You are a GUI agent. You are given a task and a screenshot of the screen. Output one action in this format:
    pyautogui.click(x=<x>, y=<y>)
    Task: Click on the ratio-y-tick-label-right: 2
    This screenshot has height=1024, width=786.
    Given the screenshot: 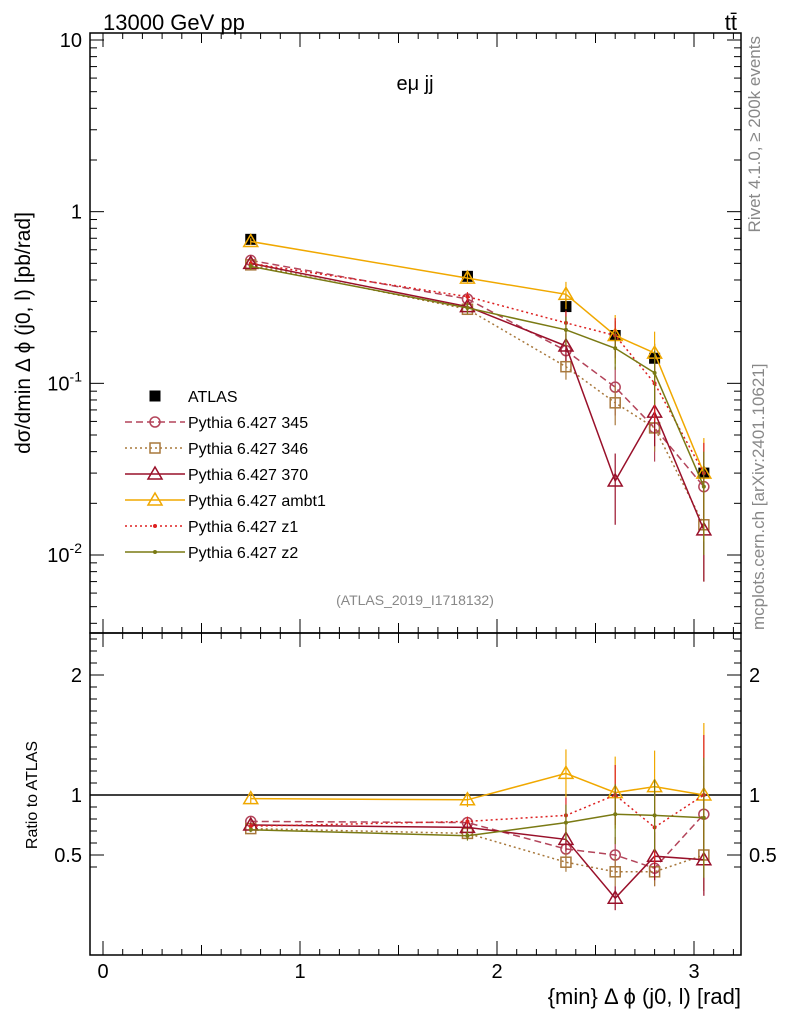 What is the action you would take?
    pyautogui.click(x=754, y=676)
    